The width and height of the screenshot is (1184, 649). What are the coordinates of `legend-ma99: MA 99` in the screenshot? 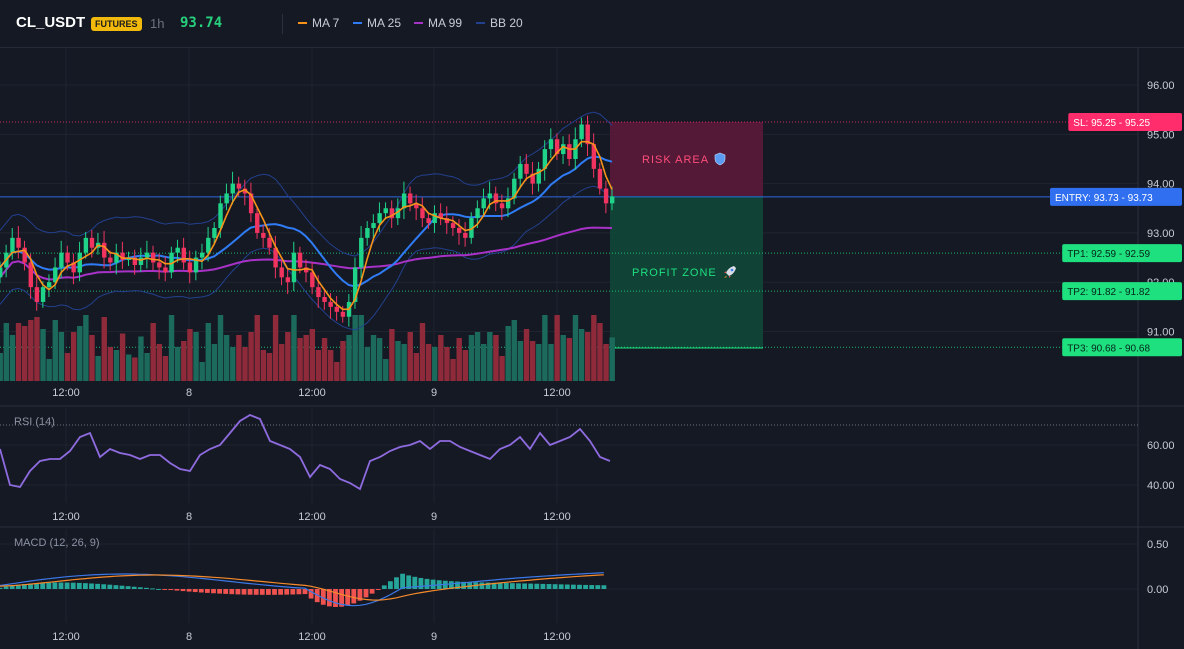 It's located at (438, 23).